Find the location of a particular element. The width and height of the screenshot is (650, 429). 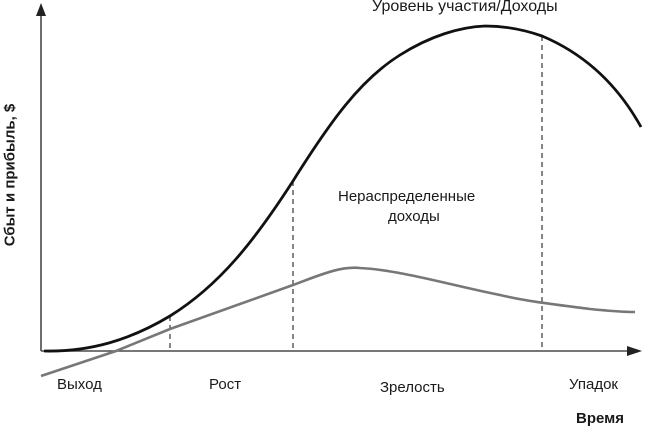

y-axis-arrow-icon is located at coordinates (41, 9).